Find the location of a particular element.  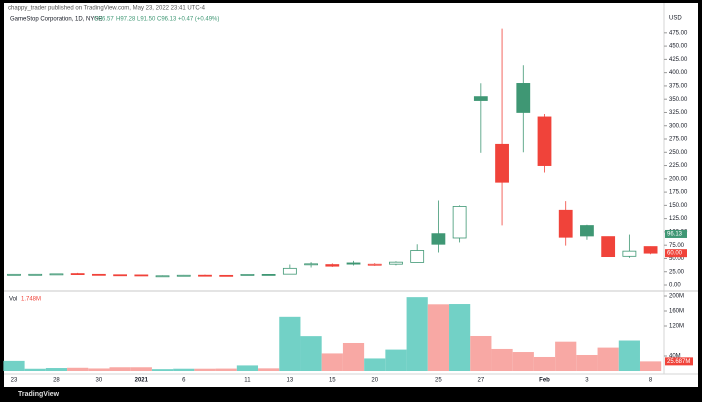

price-tick-label: 125.00 is located at coordinates (678, 219).